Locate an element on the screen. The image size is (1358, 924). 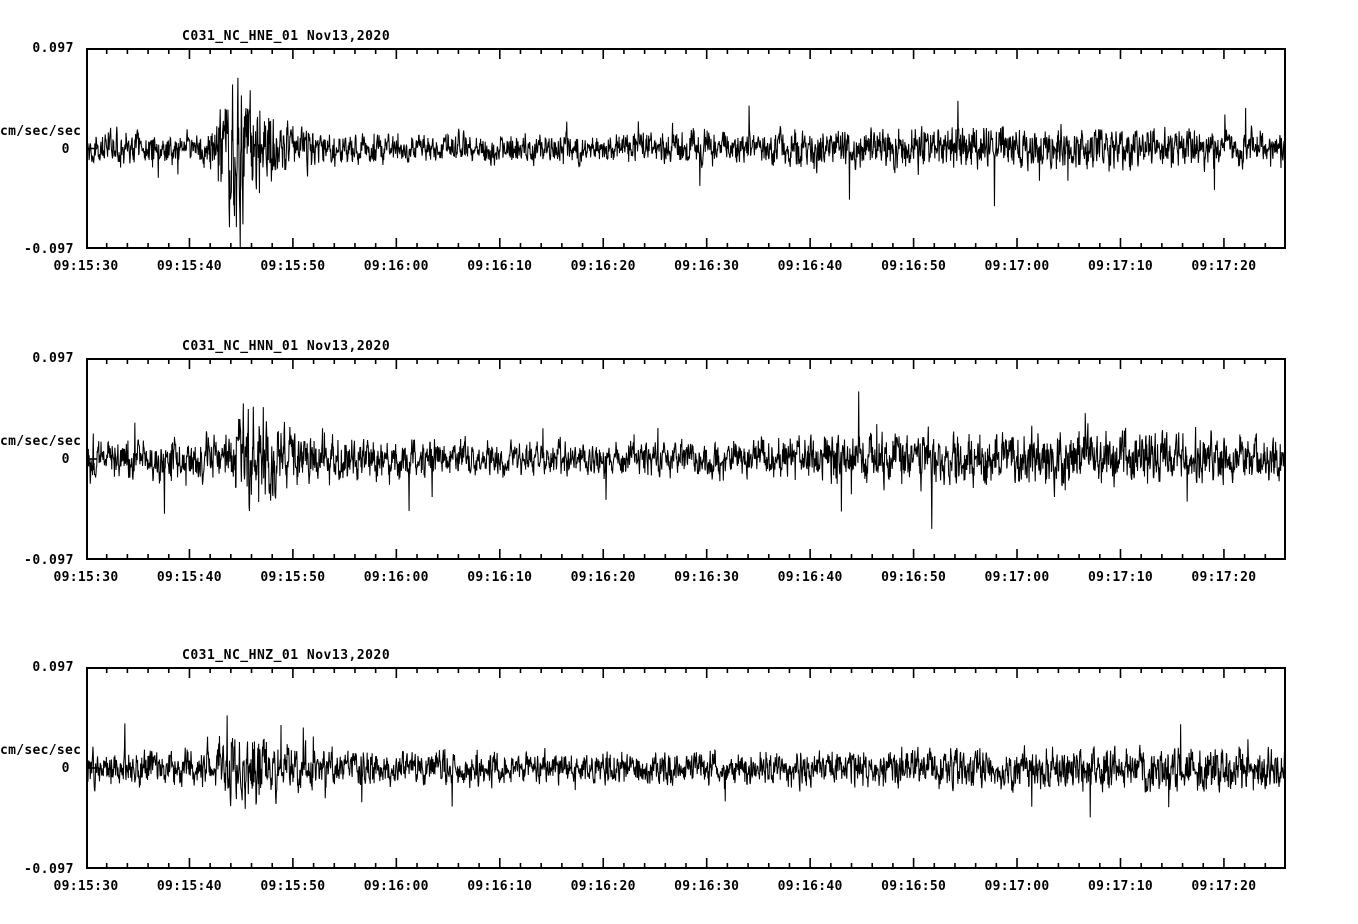
panel-title-hne: C031_NC_HNE_01 Nov13,2020 is located at coordinates (286, 36).